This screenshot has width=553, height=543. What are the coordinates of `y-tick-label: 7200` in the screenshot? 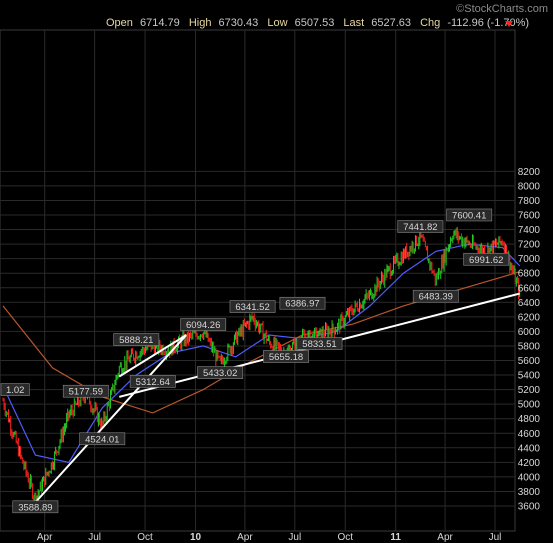 It's located at (529, 245).